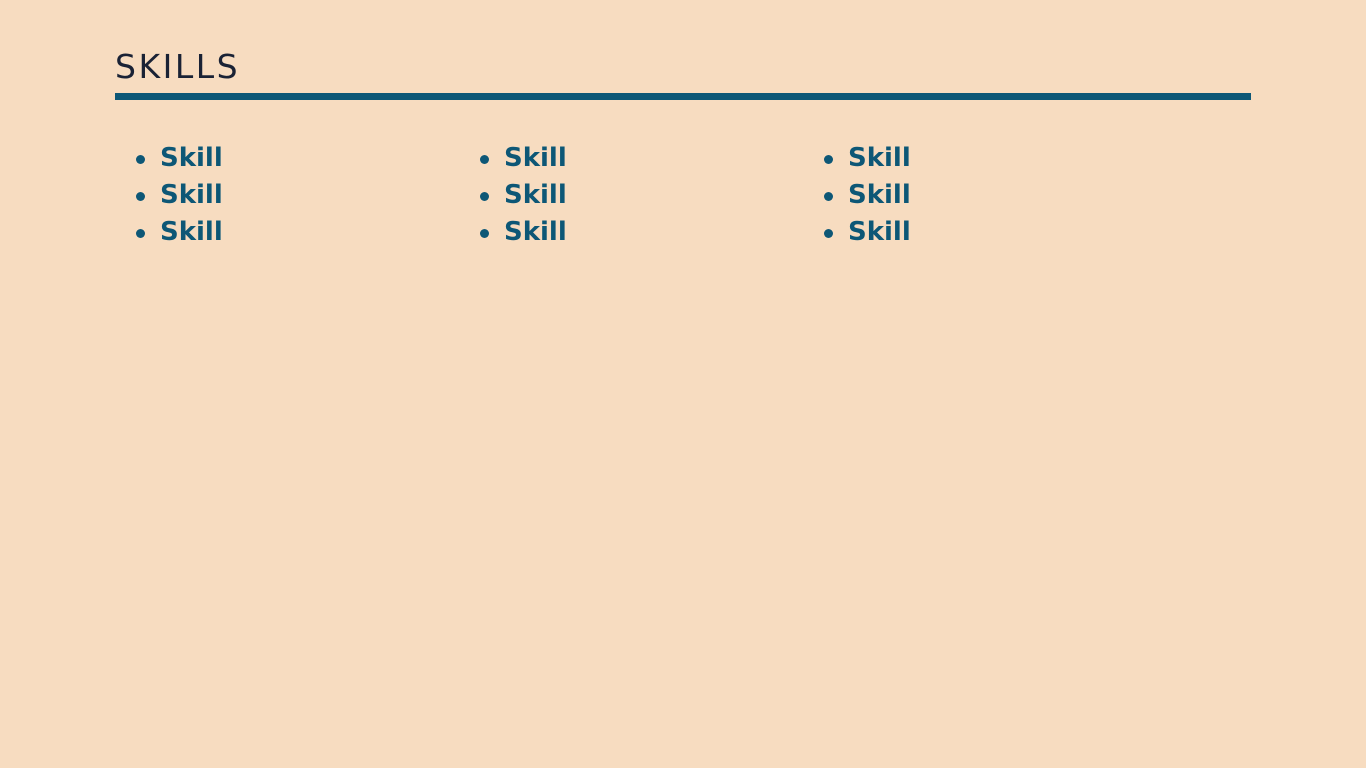 This screenshot has height=768, width=1366. Describe the element at coordinates (683, 96) in the screenshot. I see `title-divider` at that location.